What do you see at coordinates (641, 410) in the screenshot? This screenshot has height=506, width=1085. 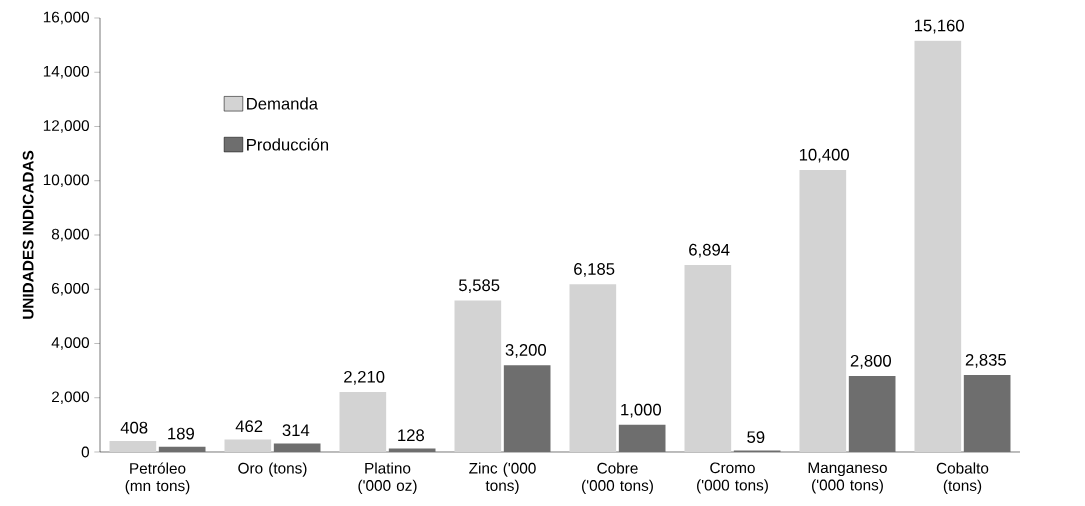 I see `data-label: 1,000` at bounding box center [641, 410].